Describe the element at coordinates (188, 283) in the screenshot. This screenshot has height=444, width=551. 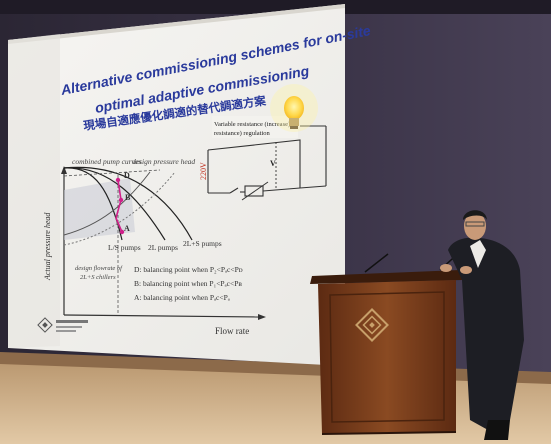
I see `legend-item-b: B: balancing point when P₁<Pₐc<Pʙ` at that location.